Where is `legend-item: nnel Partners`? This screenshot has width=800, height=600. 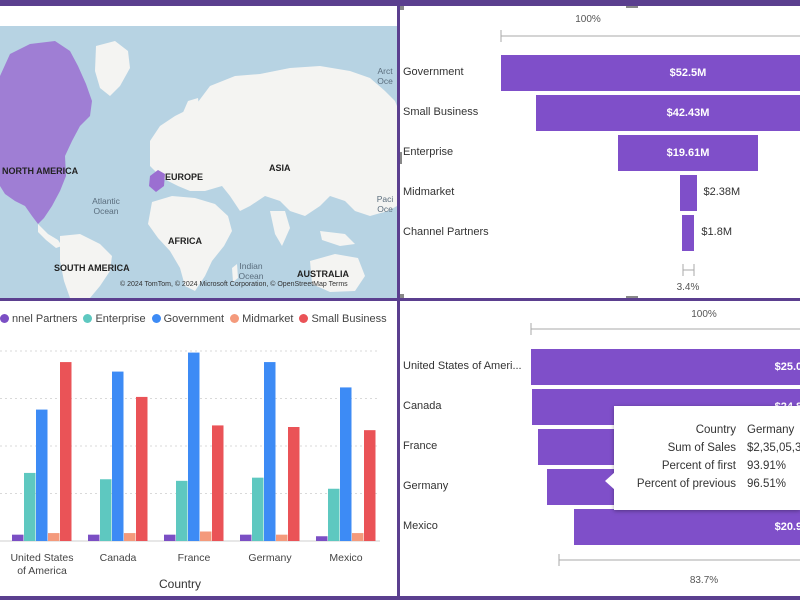
legend-item: nnel Partners is located at coordinates (38, 319).